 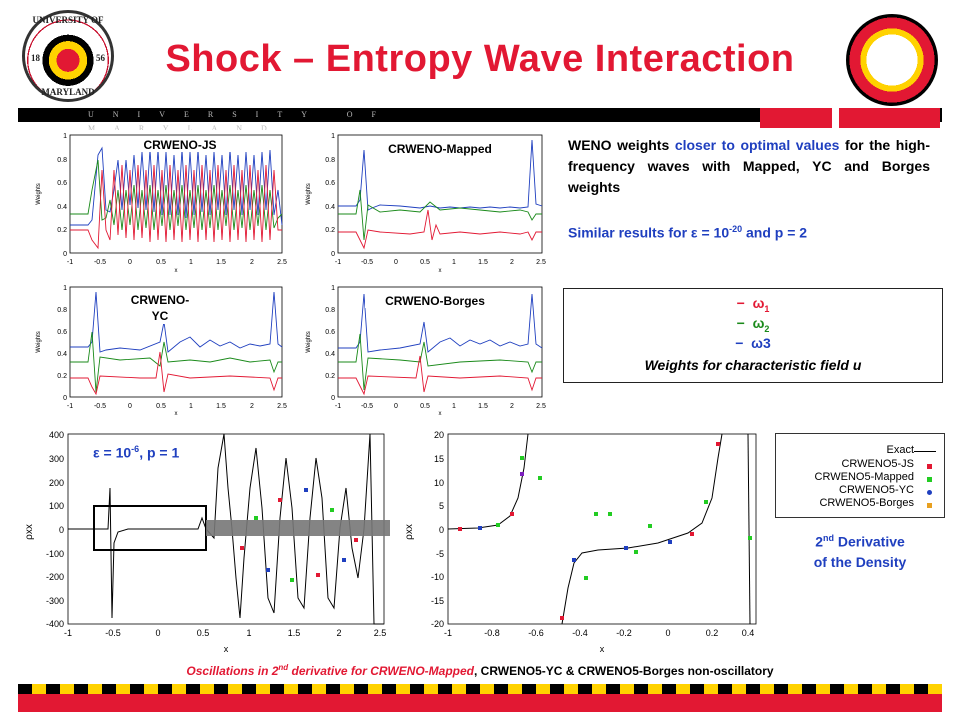 I want to click on description-text-part: Similar results for ε = 10, so click(x=649, y=232).